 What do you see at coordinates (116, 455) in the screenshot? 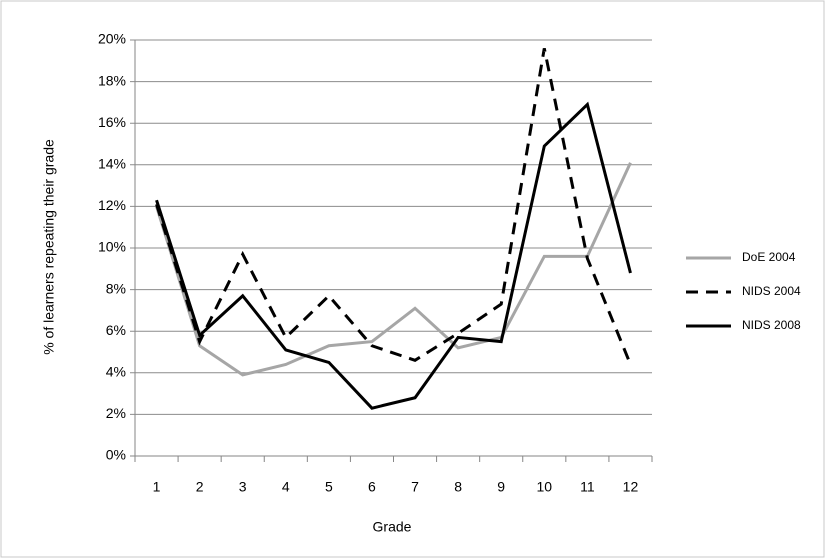
I see `y-tick-label: 0%` at bounding box center [116, 455].